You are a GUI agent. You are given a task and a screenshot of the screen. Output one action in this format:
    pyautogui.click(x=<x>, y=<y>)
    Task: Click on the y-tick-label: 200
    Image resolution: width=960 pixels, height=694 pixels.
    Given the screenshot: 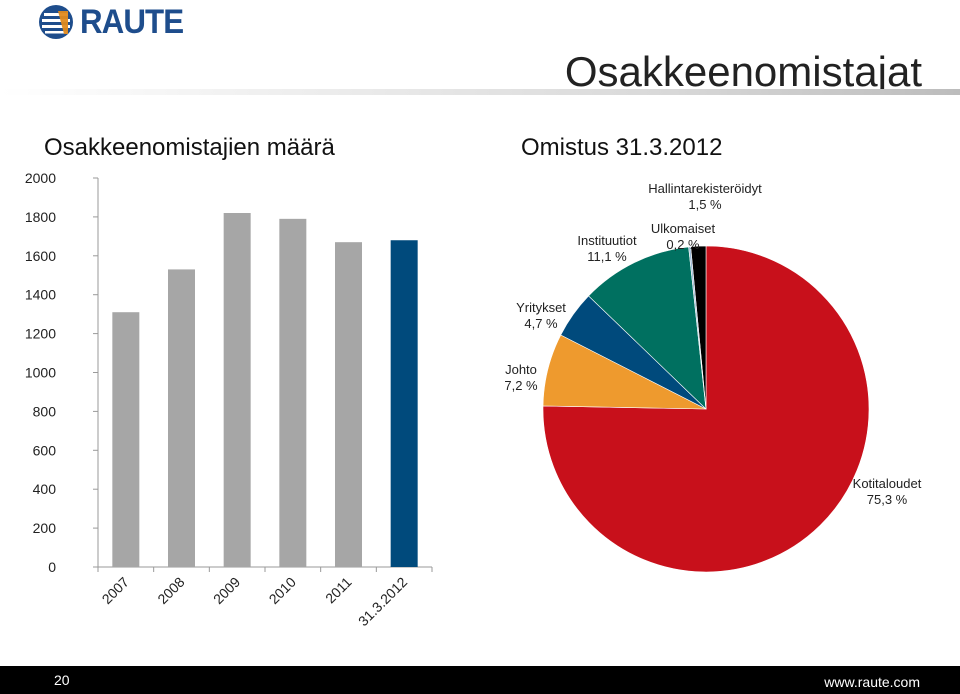 What is the action you would take?
    pyautogui.click(x=45, y=528)
    